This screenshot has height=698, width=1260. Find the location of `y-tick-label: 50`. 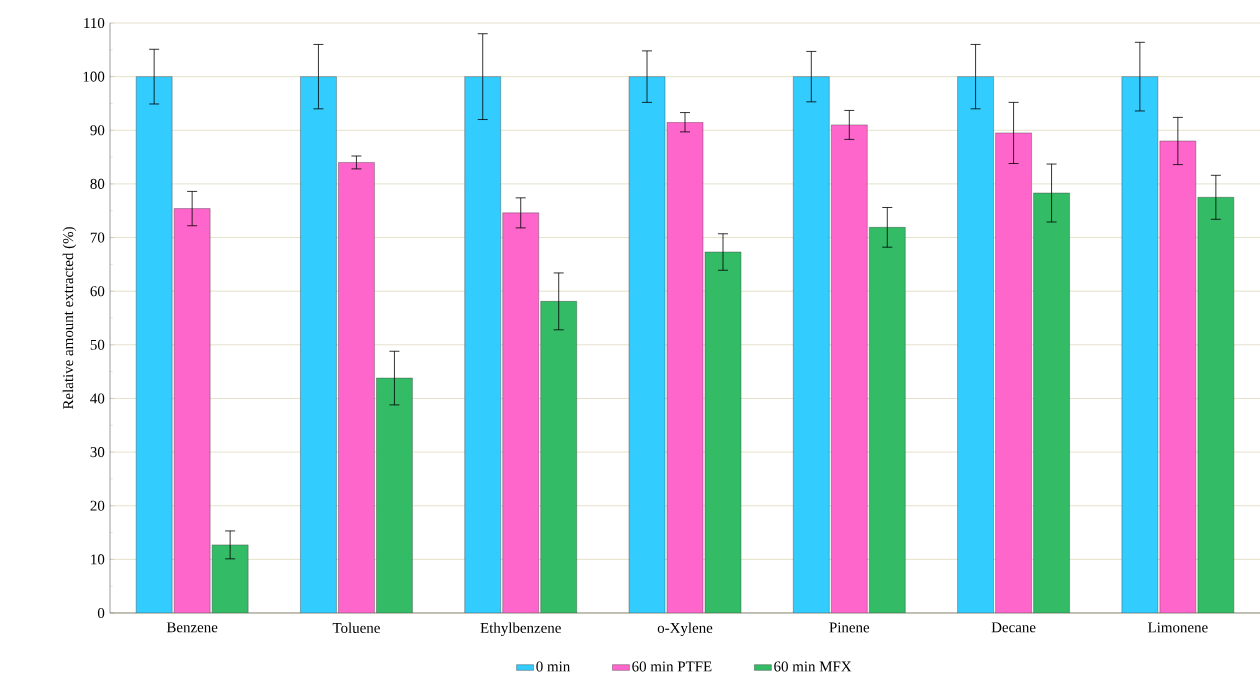

y-tick-label: 50 is located at coordinates (97, 344).